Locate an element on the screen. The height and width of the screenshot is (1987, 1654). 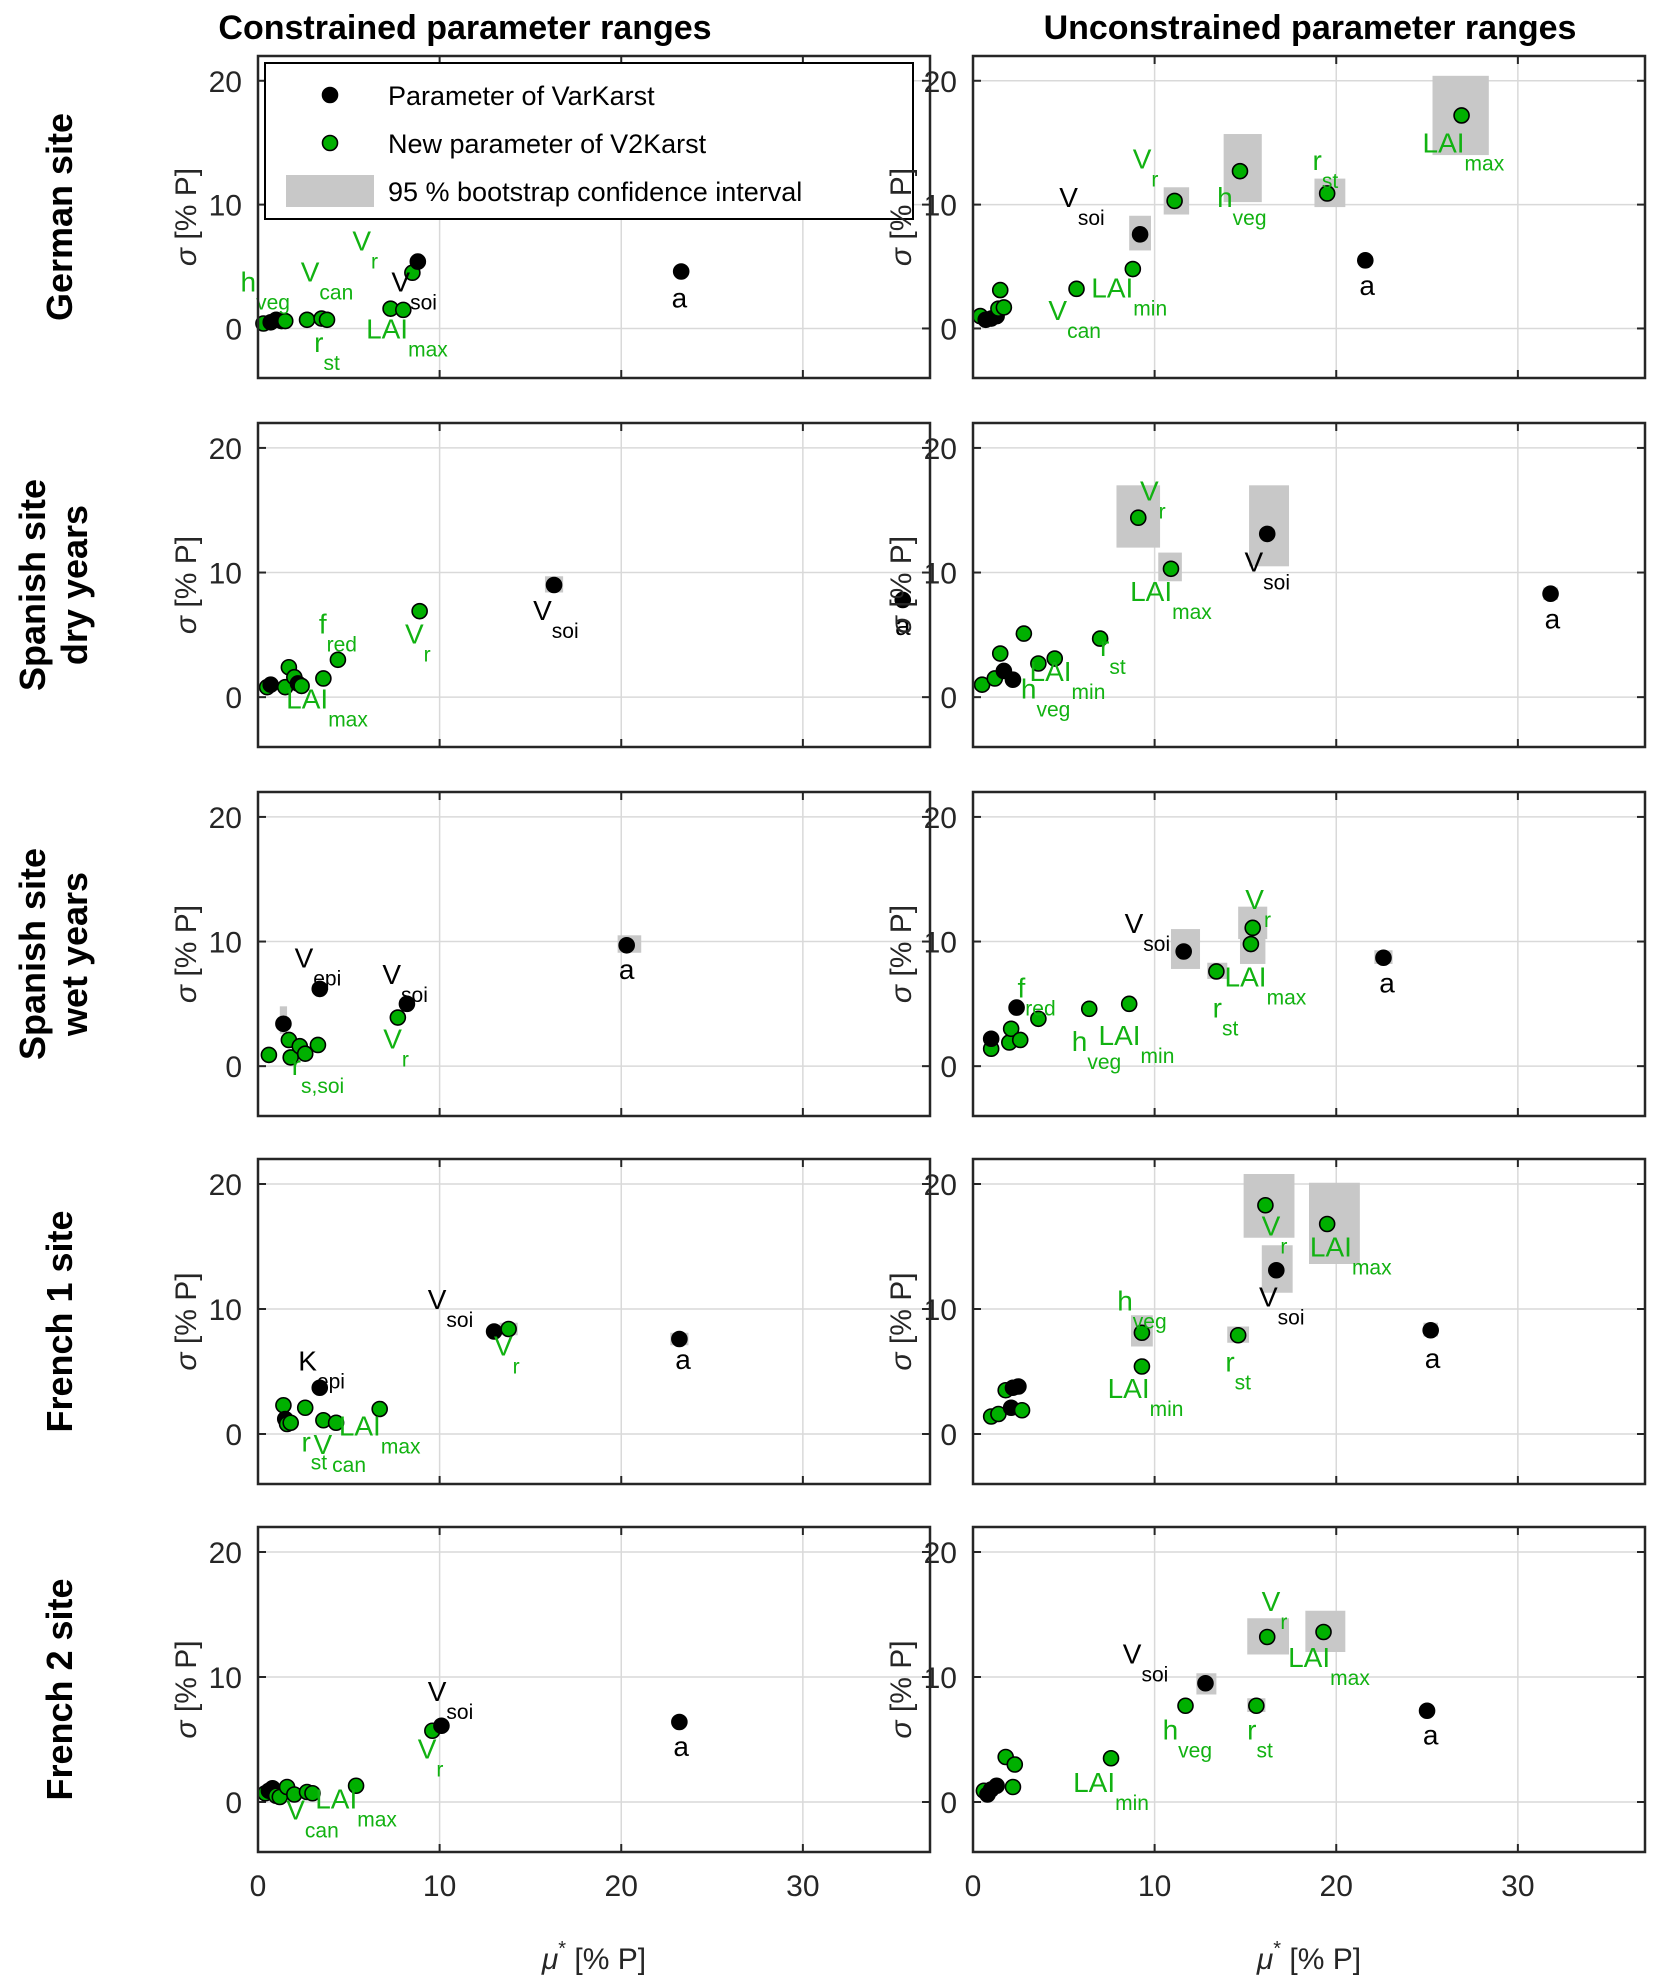
param-label-h-veg: hveg is located at coordinates (1241, 206).